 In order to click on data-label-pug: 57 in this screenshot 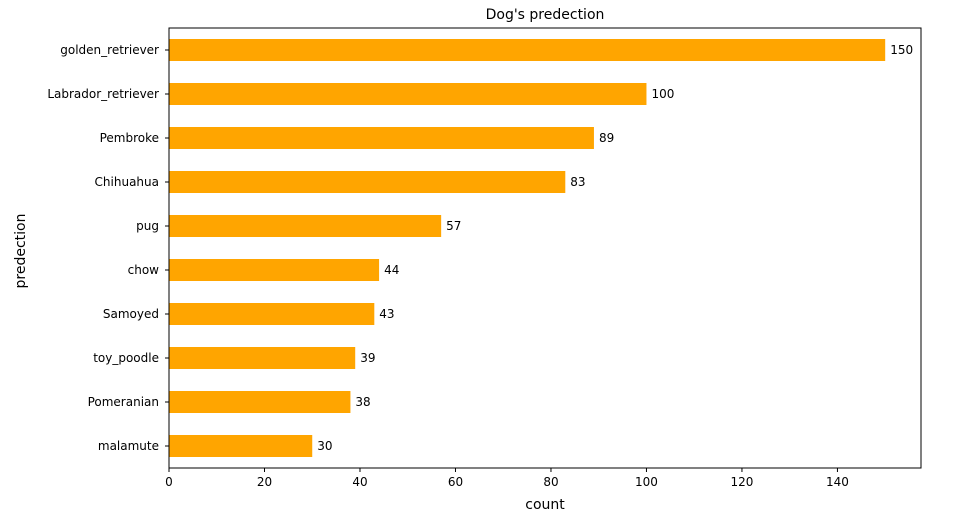, I will do `click(453, 226)`.